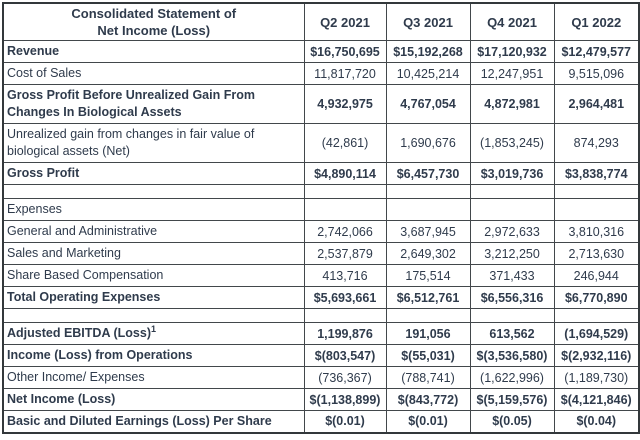  Describe the element at coordinates (345, 399) in the screenshot. I see `value-cell: $(1,138,899)` at that location.